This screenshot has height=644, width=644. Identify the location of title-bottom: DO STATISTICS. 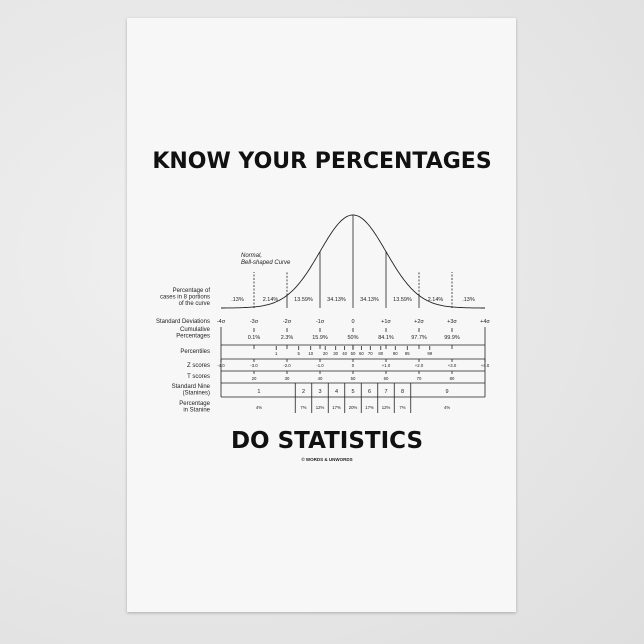
(327, 441).